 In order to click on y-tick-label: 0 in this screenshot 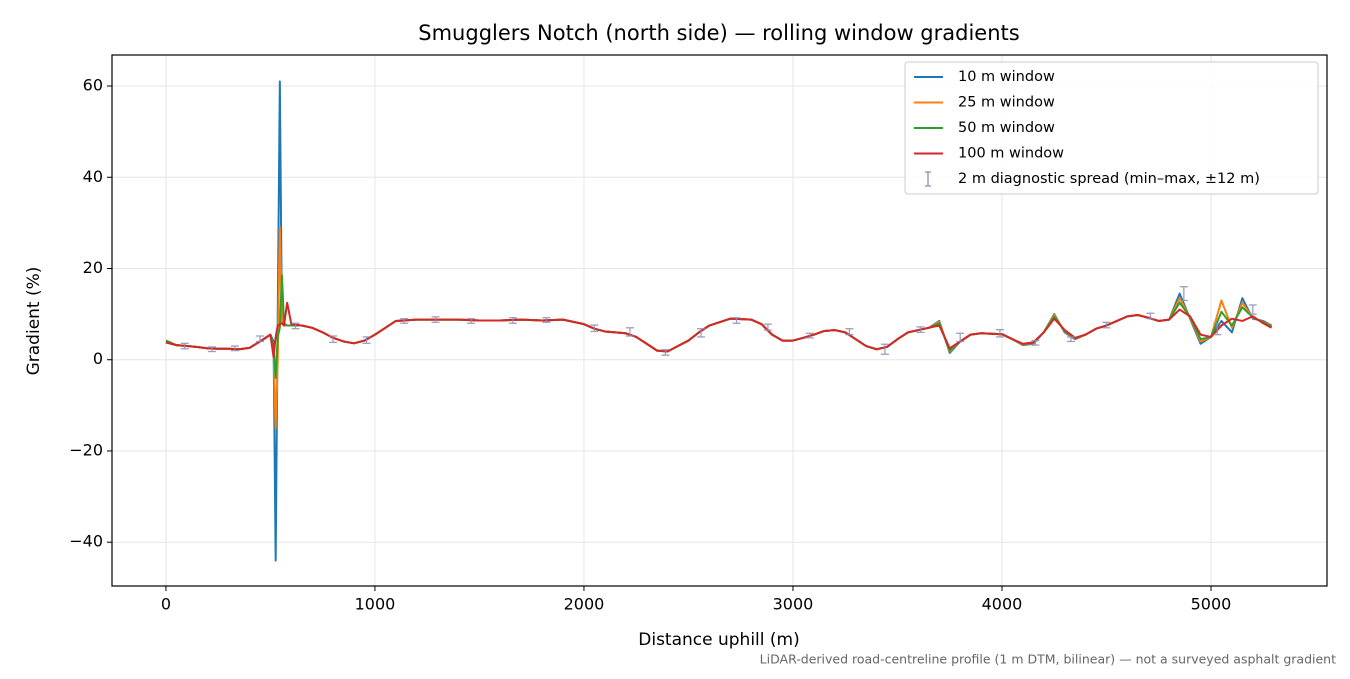, I will do `click(98, 358)`.